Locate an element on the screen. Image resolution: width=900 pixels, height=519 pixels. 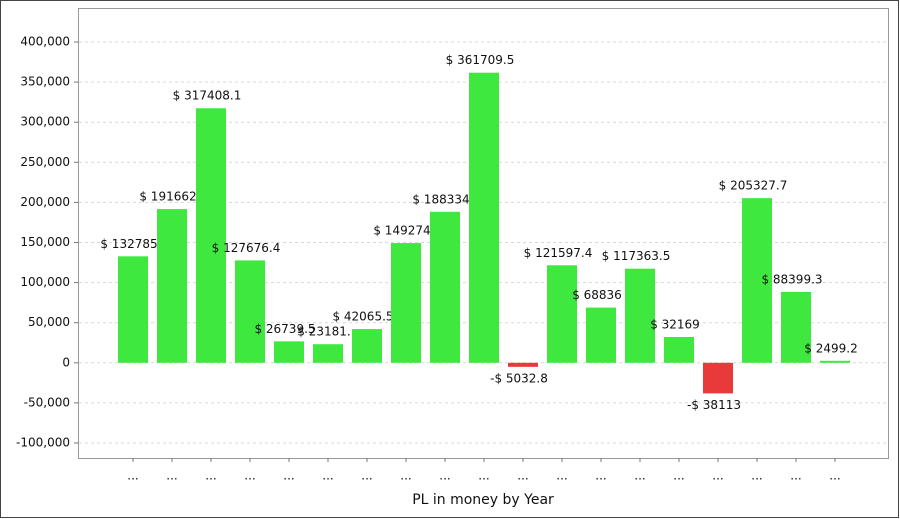
value-label: $ 121597.4 is located at coordinates (558, 253).